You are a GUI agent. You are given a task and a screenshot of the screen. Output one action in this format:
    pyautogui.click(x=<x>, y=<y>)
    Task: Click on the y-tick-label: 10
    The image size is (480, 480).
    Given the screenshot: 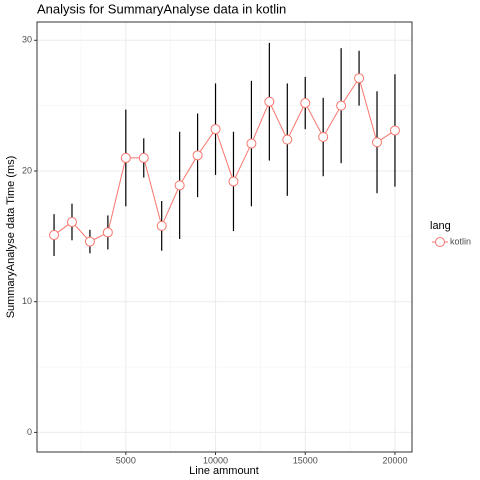 What is the action you would take?
    pyautogui.click(x=27, y=301)
    